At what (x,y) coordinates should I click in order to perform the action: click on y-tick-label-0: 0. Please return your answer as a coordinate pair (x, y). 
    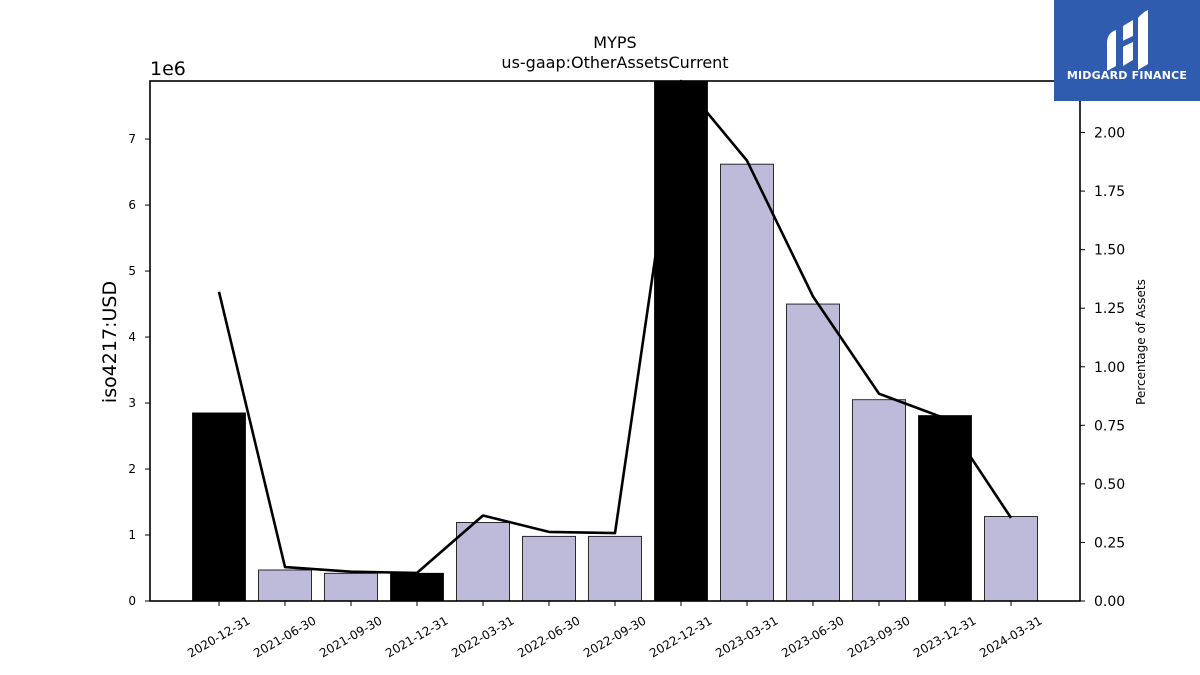
    Looking at the image, I should click on (132, 601).